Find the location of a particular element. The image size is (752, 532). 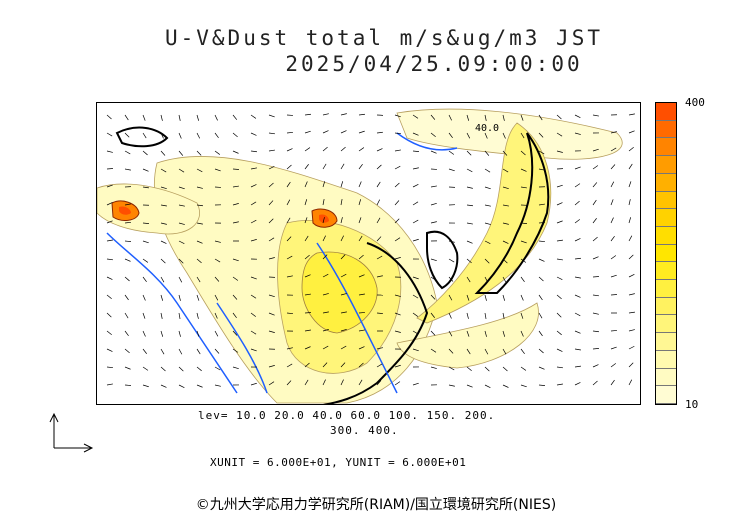

chart-title: U-V&Dust total m/s&ug/m3 JST is located at coordinates (383, 38).